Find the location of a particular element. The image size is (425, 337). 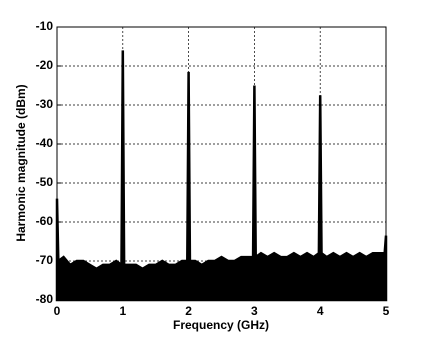

y-tick-label: -50 is located at coordinates (45, 182).